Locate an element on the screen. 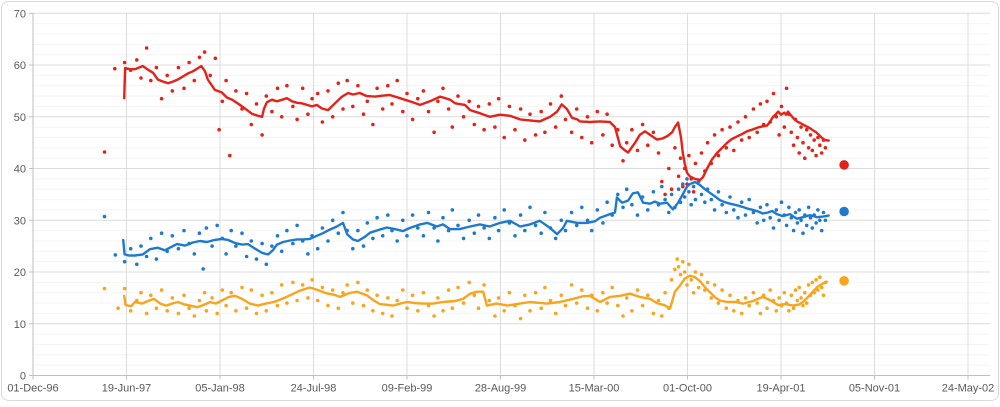 The height and width of the screenshot is (407, 1000). y-axis-tick-label: 30 is located at coordinates (20, 221).